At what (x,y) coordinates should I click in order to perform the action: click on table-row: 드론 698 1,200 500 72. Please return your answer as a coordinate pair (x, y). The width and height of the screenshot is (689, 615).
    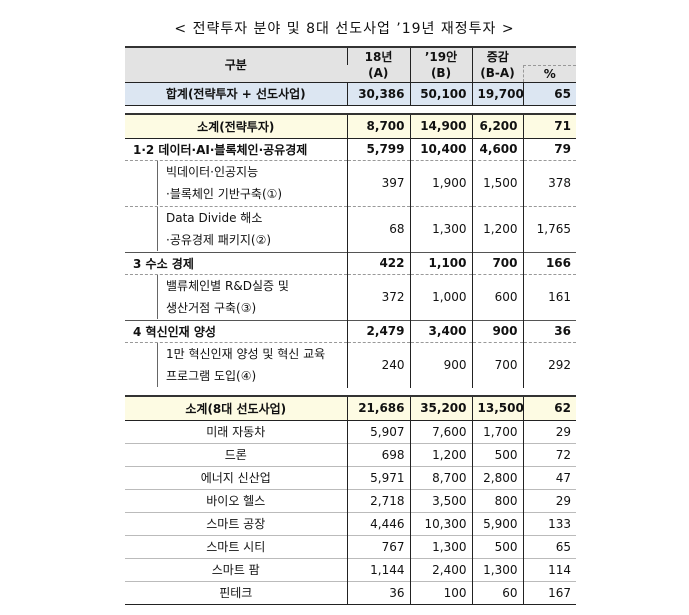
    Looking at the image, I should click on (350, 454).